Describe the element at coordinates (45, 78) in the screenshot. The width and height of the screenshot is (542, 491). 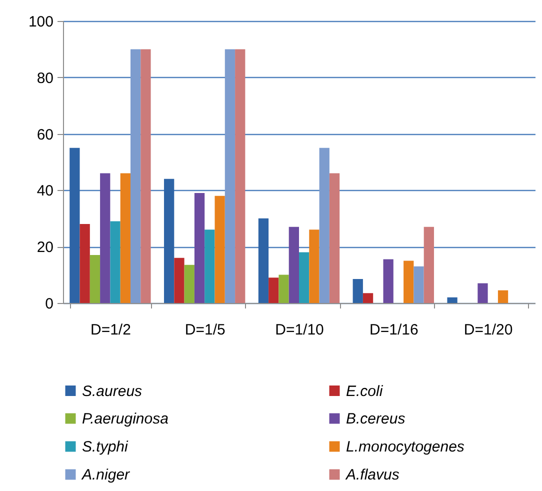
I see `y-tick-label: 80` at that location.